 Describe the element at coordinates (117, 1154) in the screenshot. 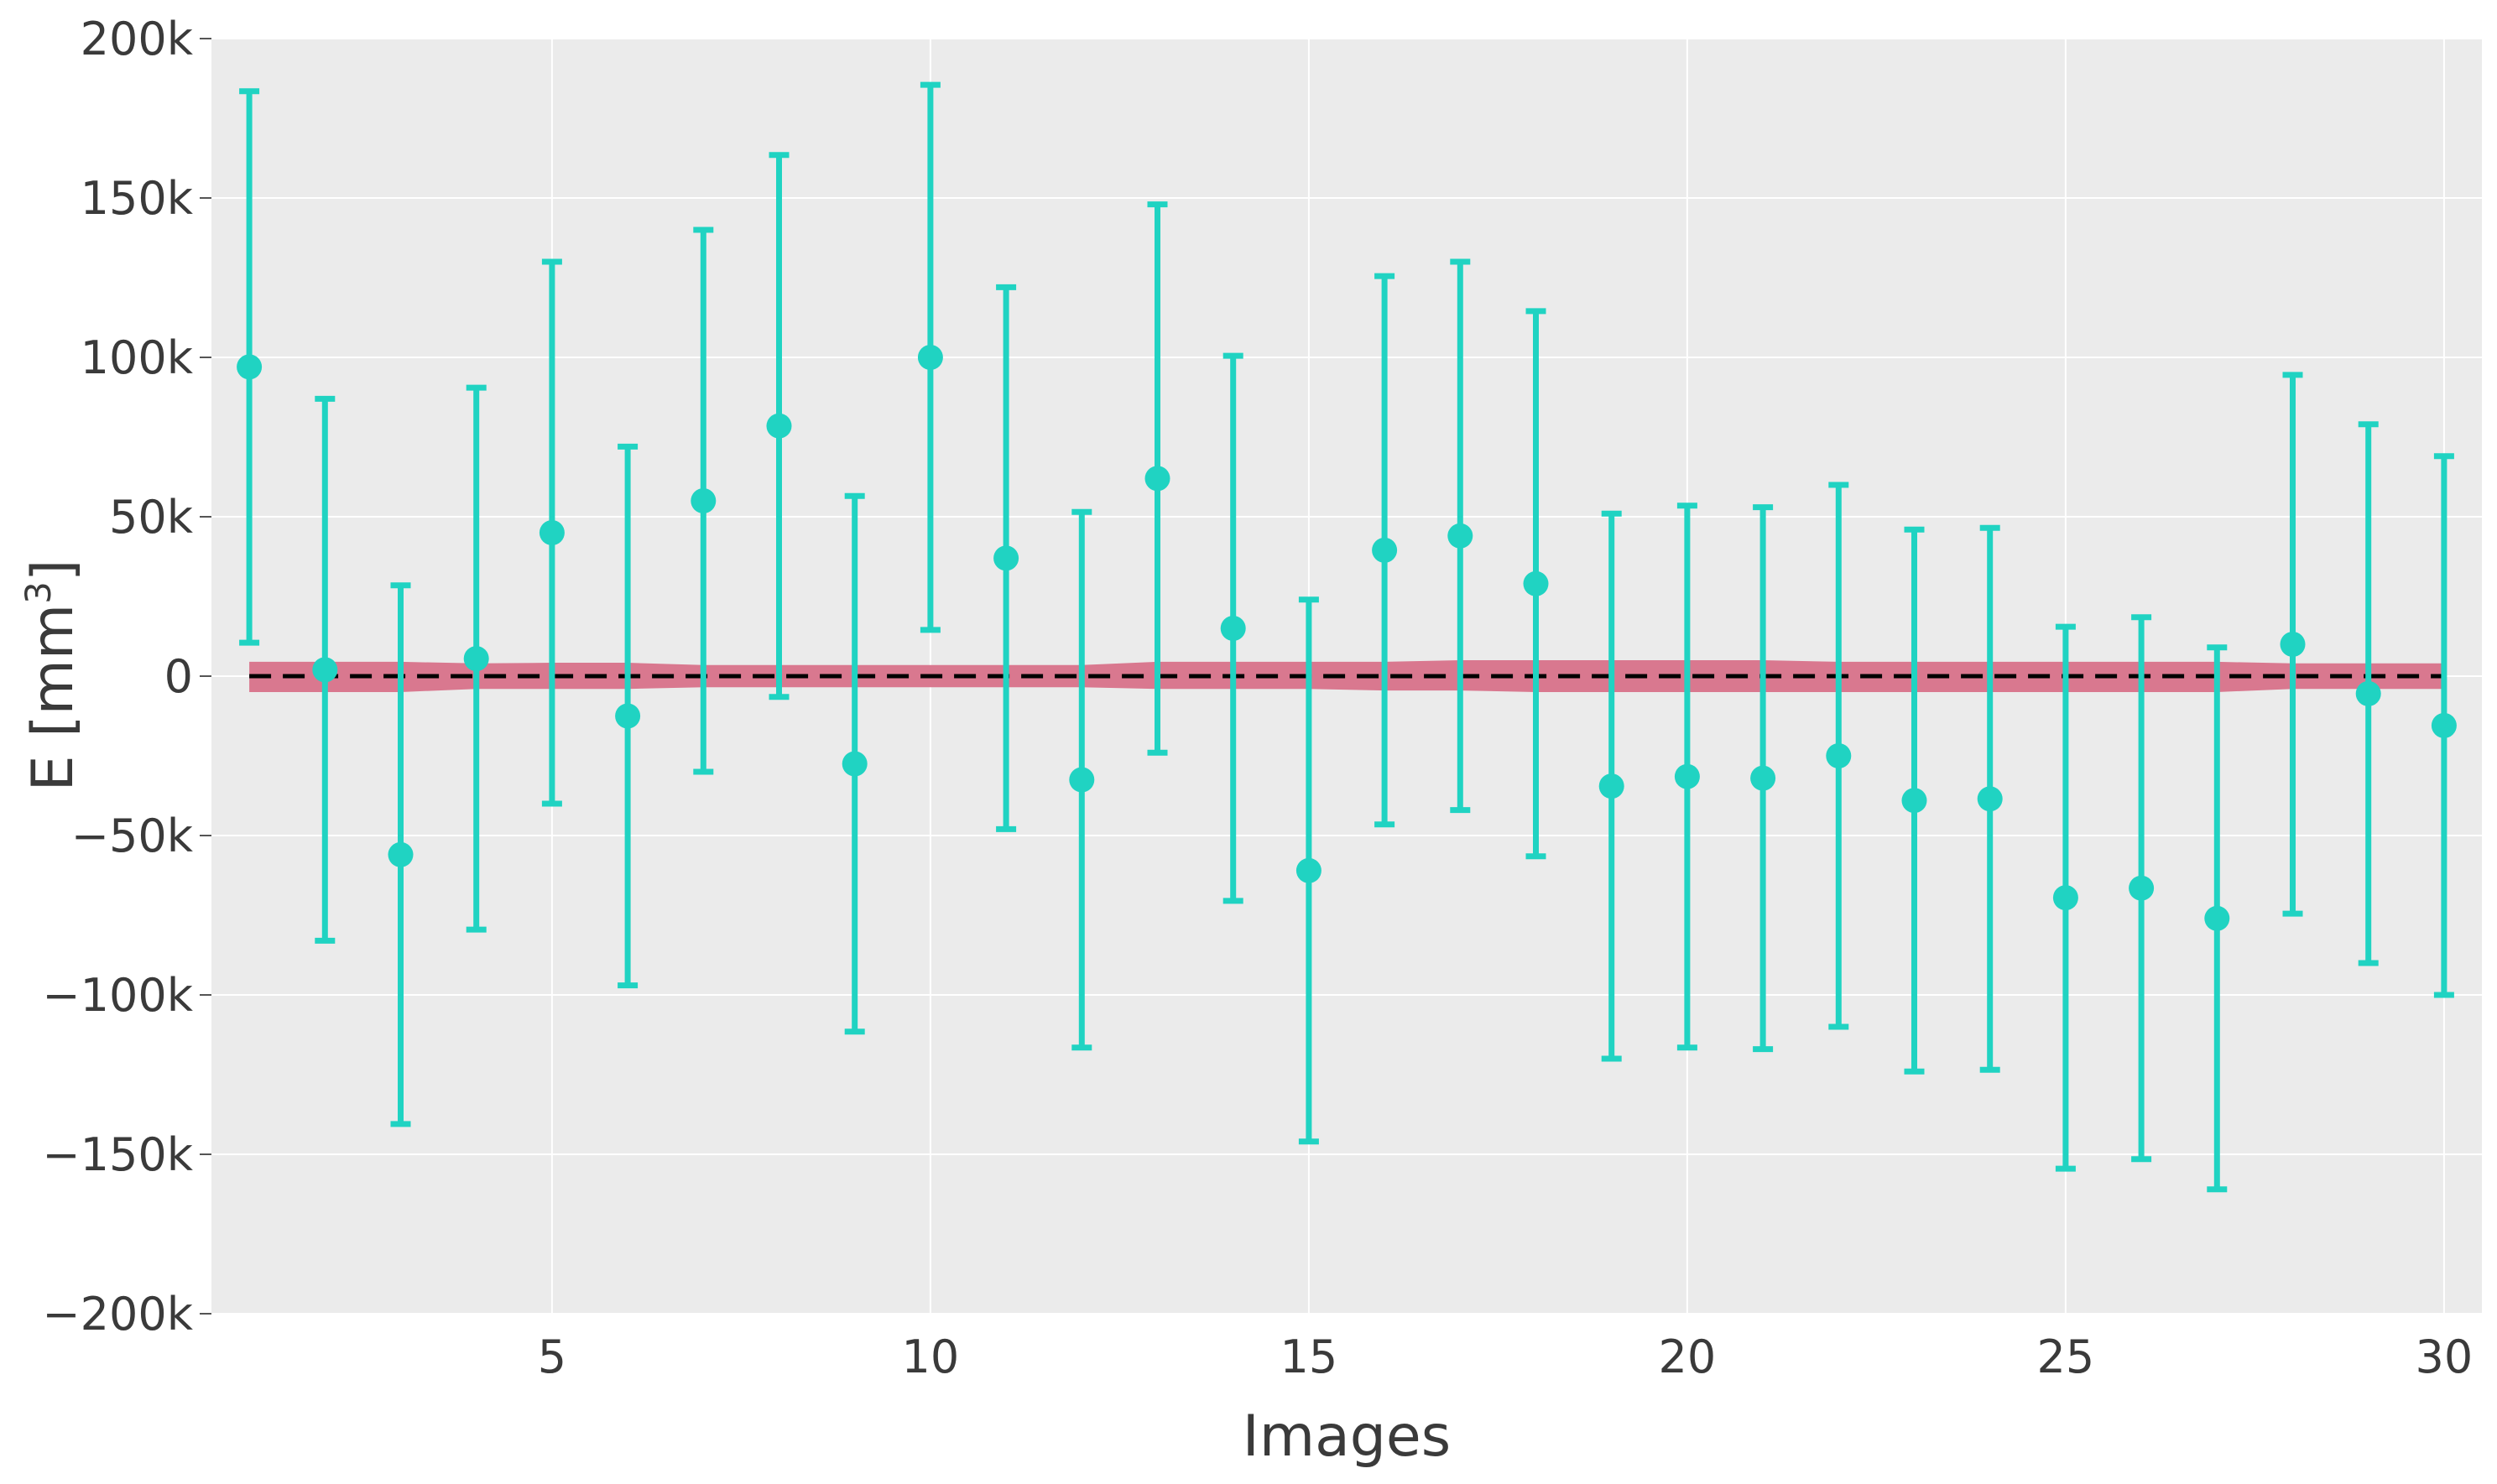

I see `y-tick-label: −150k` at that location.